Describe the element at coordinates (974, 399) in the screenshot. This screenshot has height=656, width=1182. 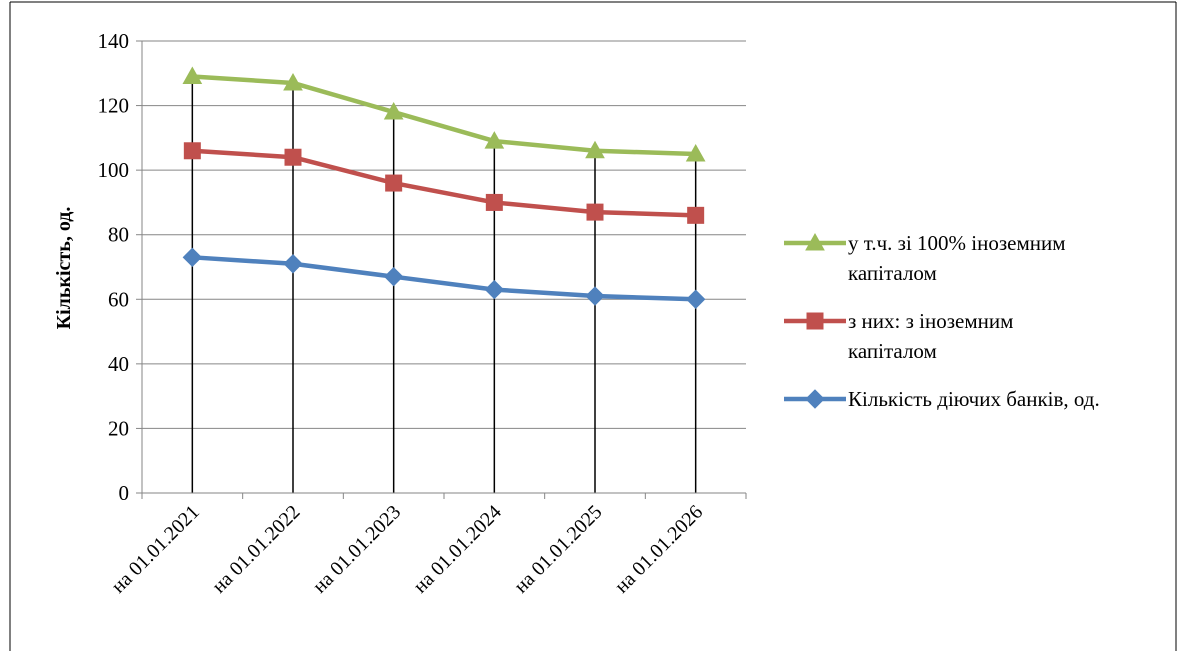
I see `legend-label: Кількість діючих банків, од.` at that location.